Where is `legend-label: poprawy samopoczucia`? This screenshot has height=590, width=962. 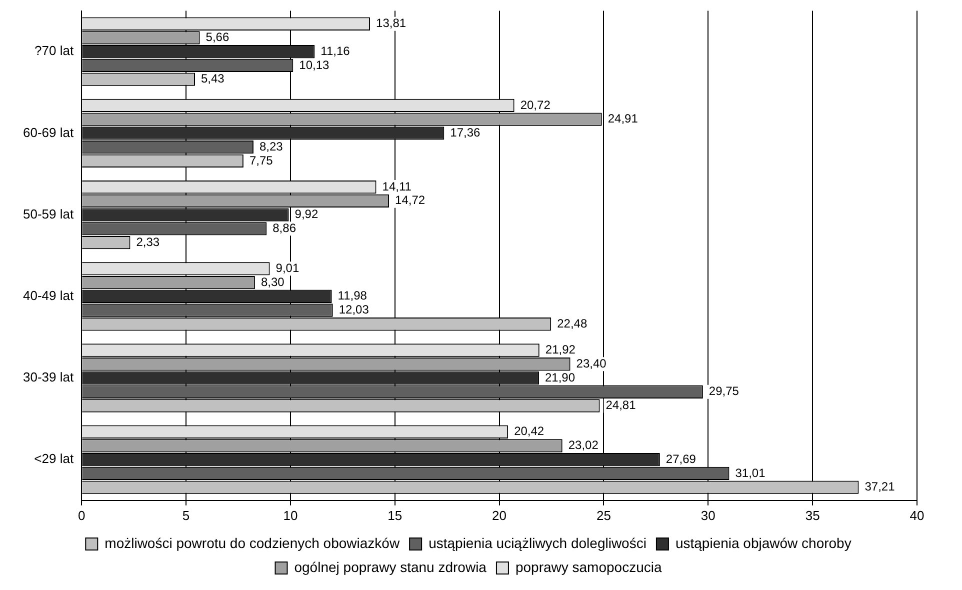
legend-label: poprawy samopoczucia is located at coordinates (588, 566).